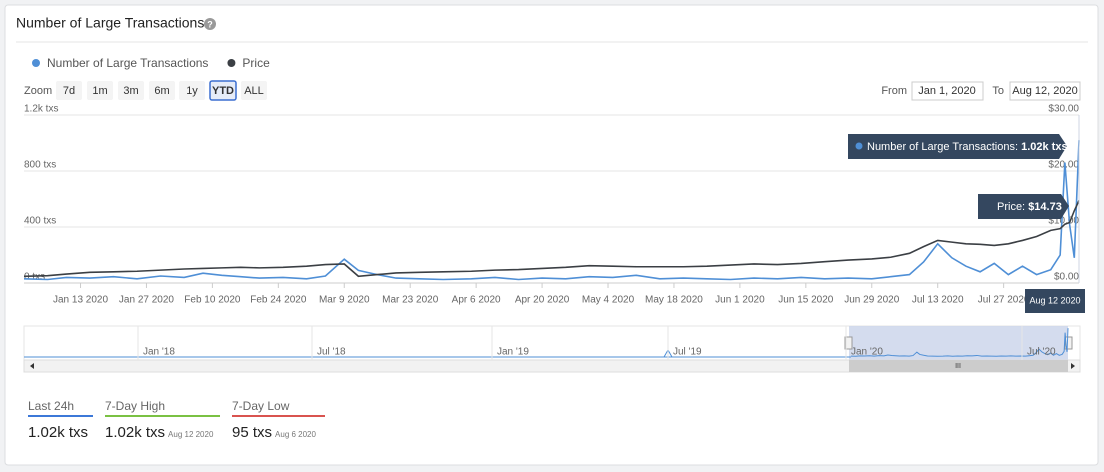 Image resolution: width=1104 pixels, height=472 pixels. I want to click on y-tick-label: 800 txs, so click(40, 165).